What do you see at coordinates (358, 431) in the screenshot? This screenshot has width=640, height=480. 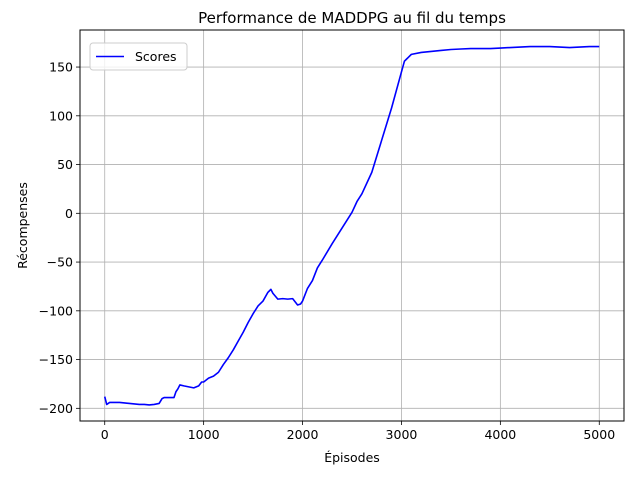 I see `x-axis: 0 1000 2000 3000 4000 5000` at bounding box center [358, 431].